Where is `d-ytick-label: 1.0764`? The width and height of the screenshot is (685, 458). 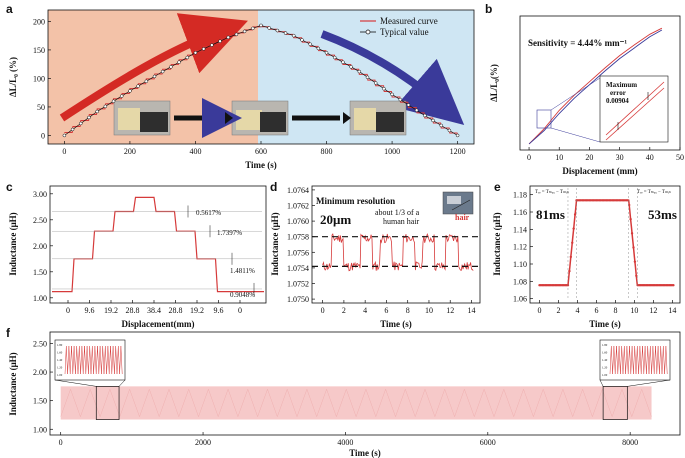
d-ytick-label: 1.0764 is located at coordinates (298, 190).